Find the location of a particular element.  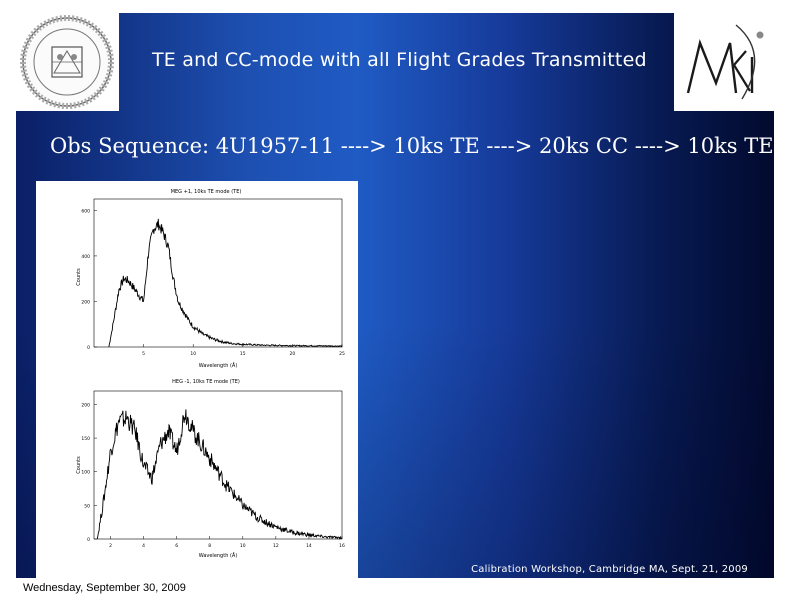

mit-seal-logo is located at coordinates (67, 62).